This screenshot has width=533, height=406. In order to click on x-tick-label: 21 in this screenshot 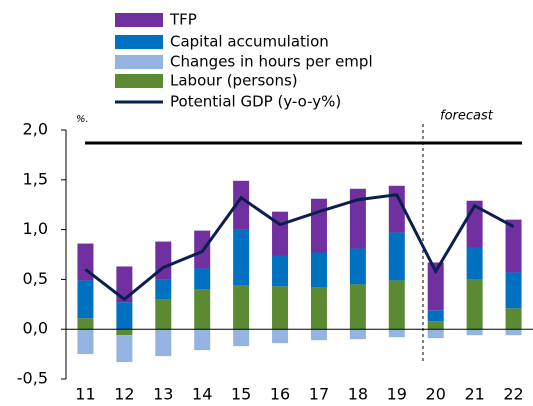, I will do `click(474, 394)`.